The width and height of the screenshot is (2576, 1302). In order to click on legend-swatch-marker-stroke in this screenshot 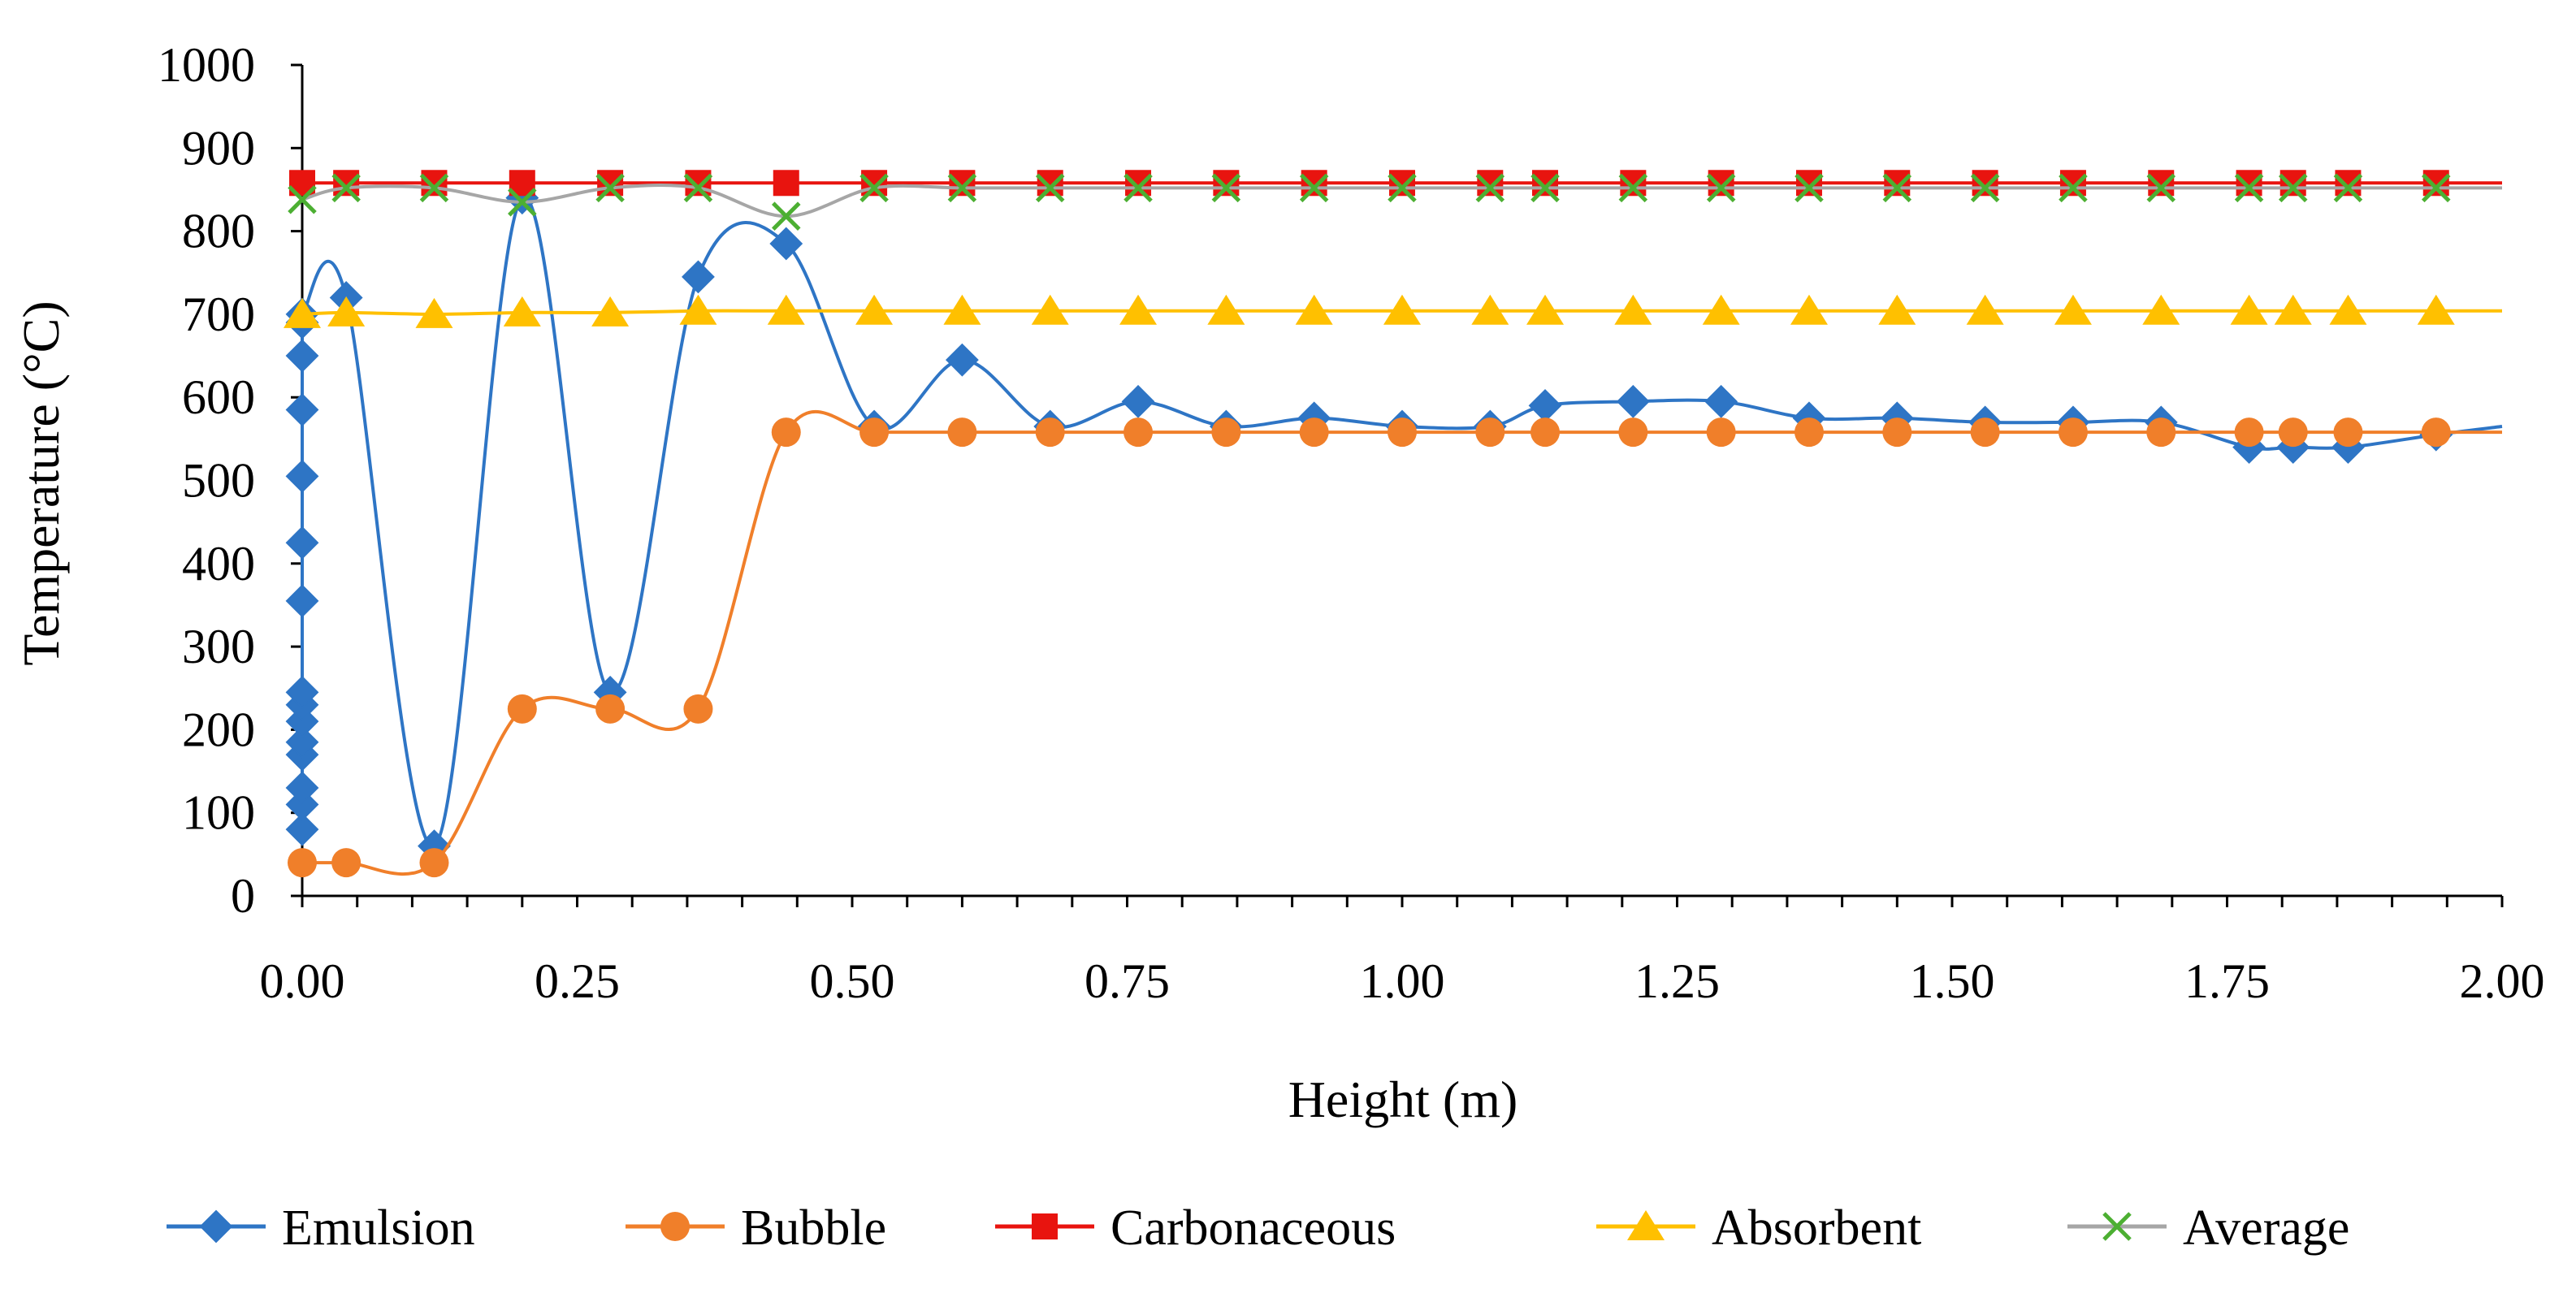, I will do `click(2117, 1226)`.